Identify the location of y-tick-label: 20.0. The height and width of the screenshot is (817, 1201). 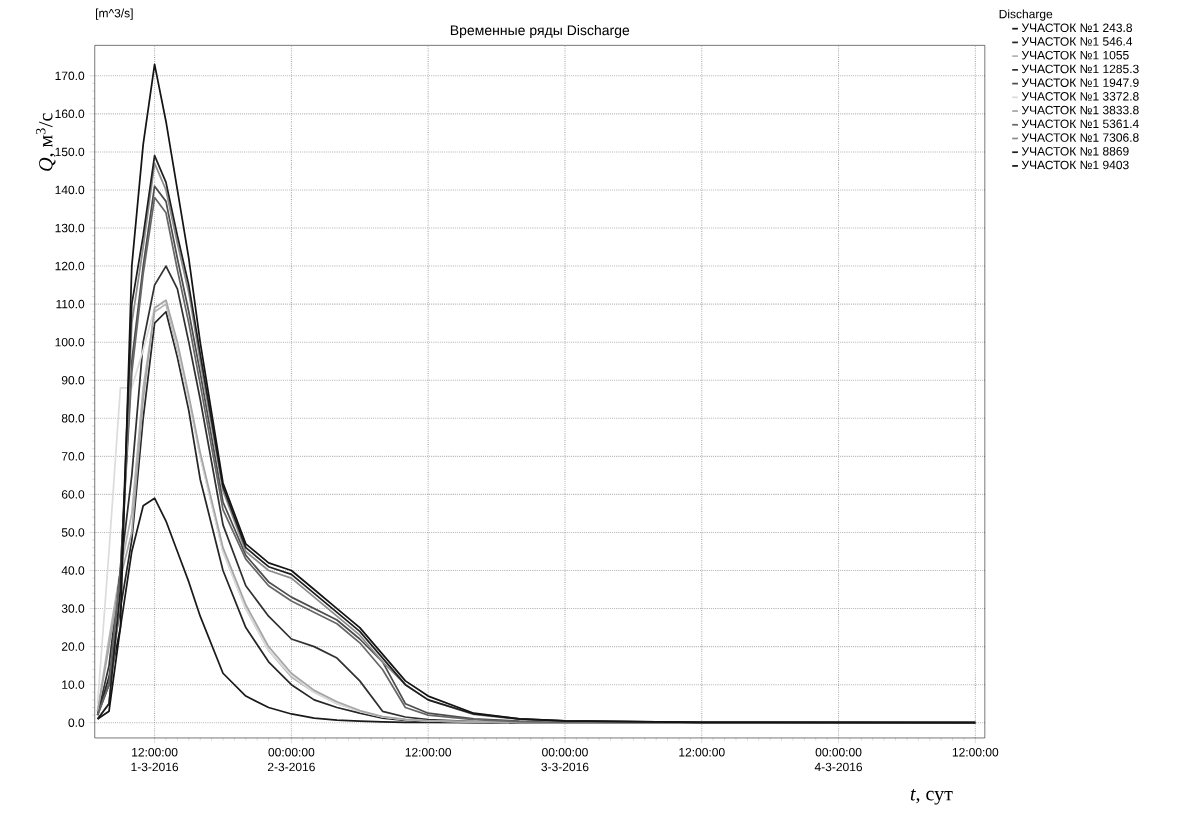
(73, 647).